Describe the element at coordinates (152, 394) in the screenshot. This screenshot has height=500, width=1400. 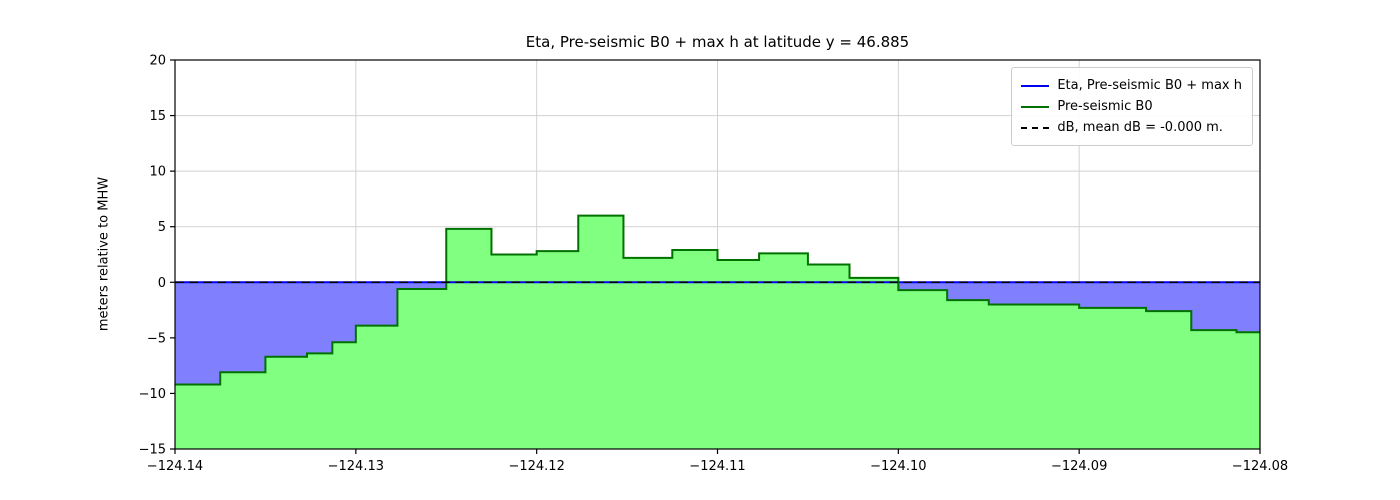
I see `svg-text: −10` at that location.